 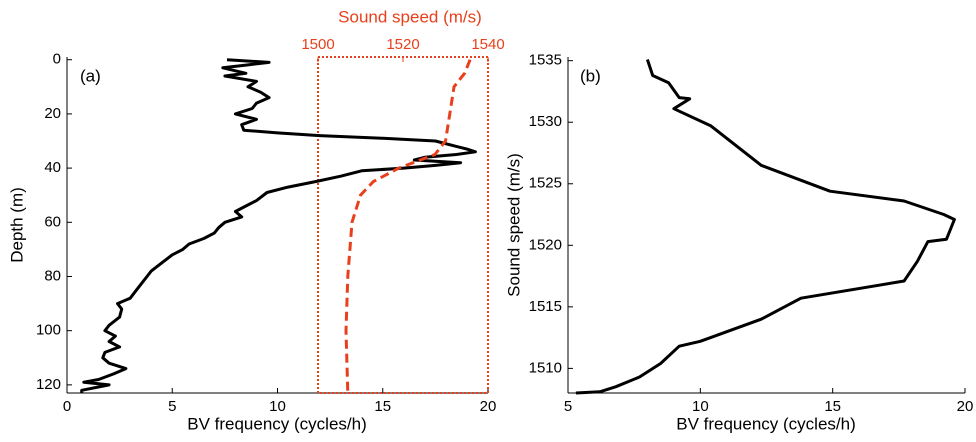 I want to click on y-axis-label: Depth (m), so click(x=16, y=225).